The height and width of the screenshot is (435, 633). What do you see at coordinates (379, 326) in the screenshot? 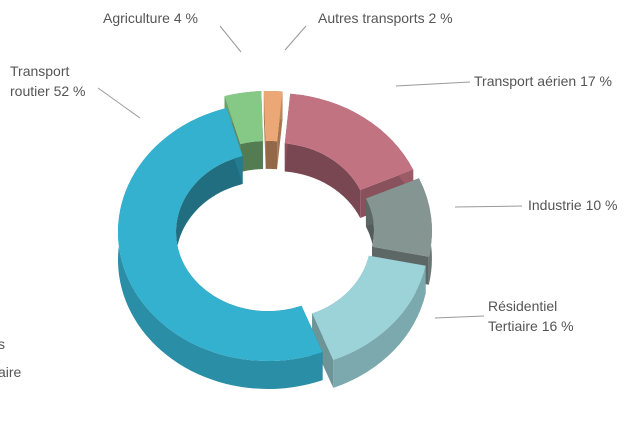
I see `slice-outer-wall` at bounding box center [379, 326].